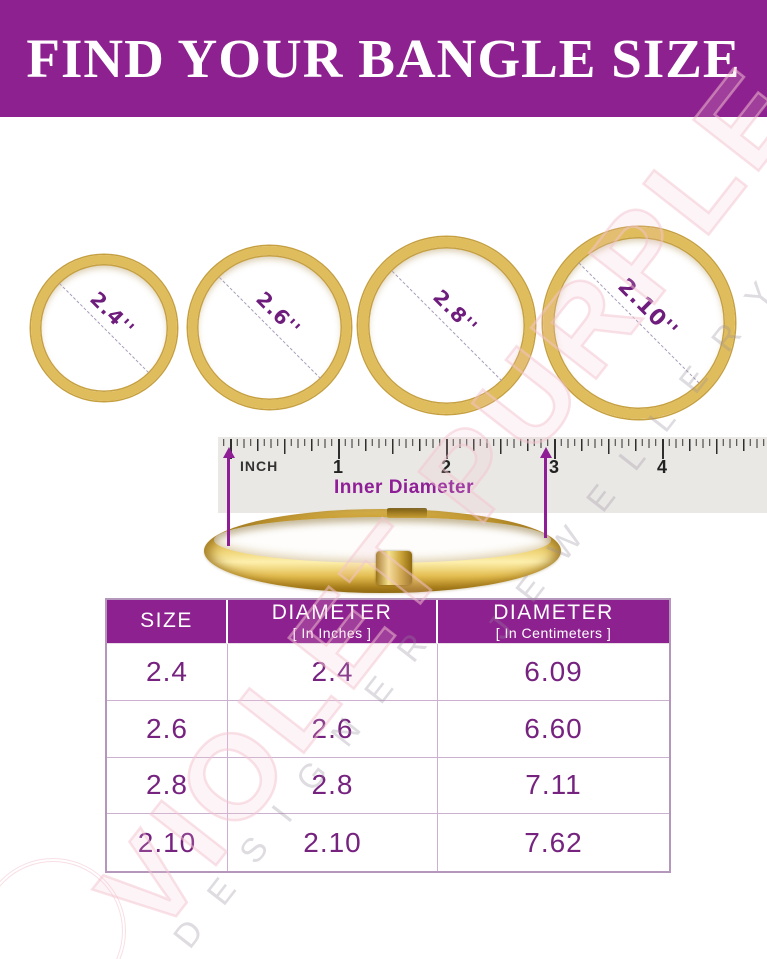 Image resolution: width=767 pixels, height=959 pixels. I want to click on ruler-number-2: 2, so click(445, 467).